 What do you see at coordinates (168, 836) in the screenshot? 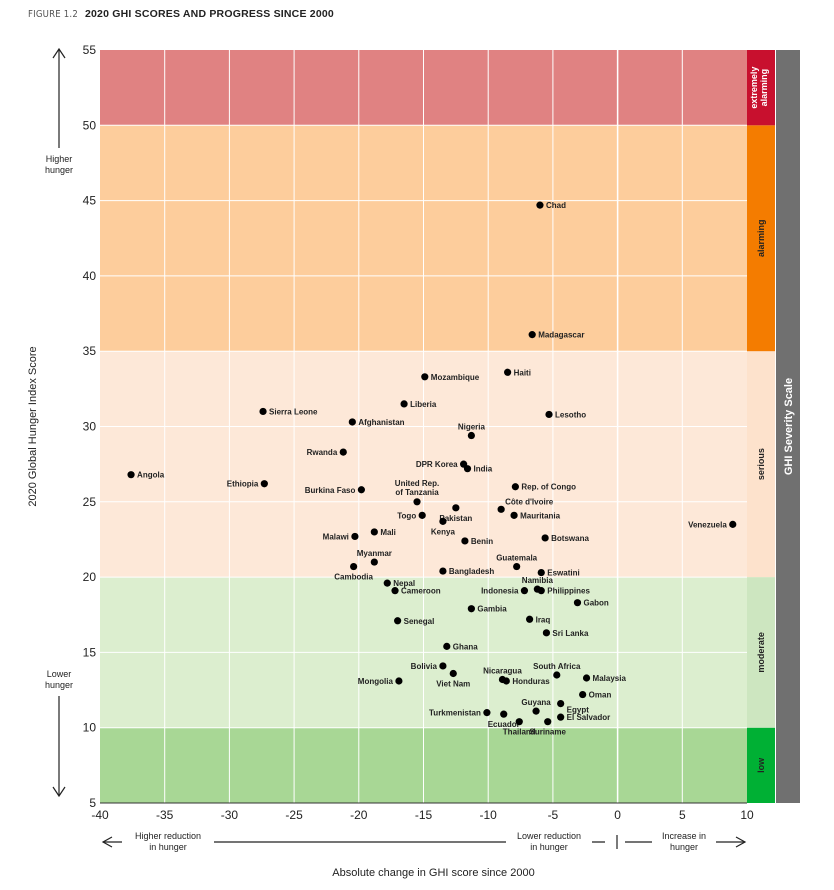
I see `higher-reduction-label-line: Higher reduction` at bounding box center [168, 836].